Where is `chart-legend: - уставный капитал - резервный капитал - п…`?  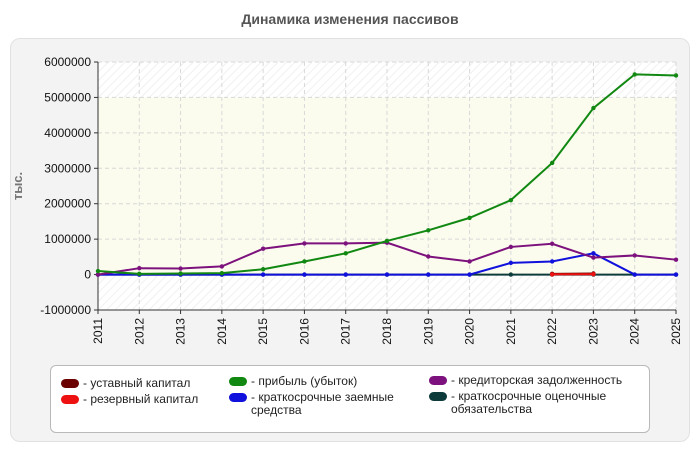
chart-legend: - уставный капитал - резервный капитал - п… is located at coordinates (350, 399).